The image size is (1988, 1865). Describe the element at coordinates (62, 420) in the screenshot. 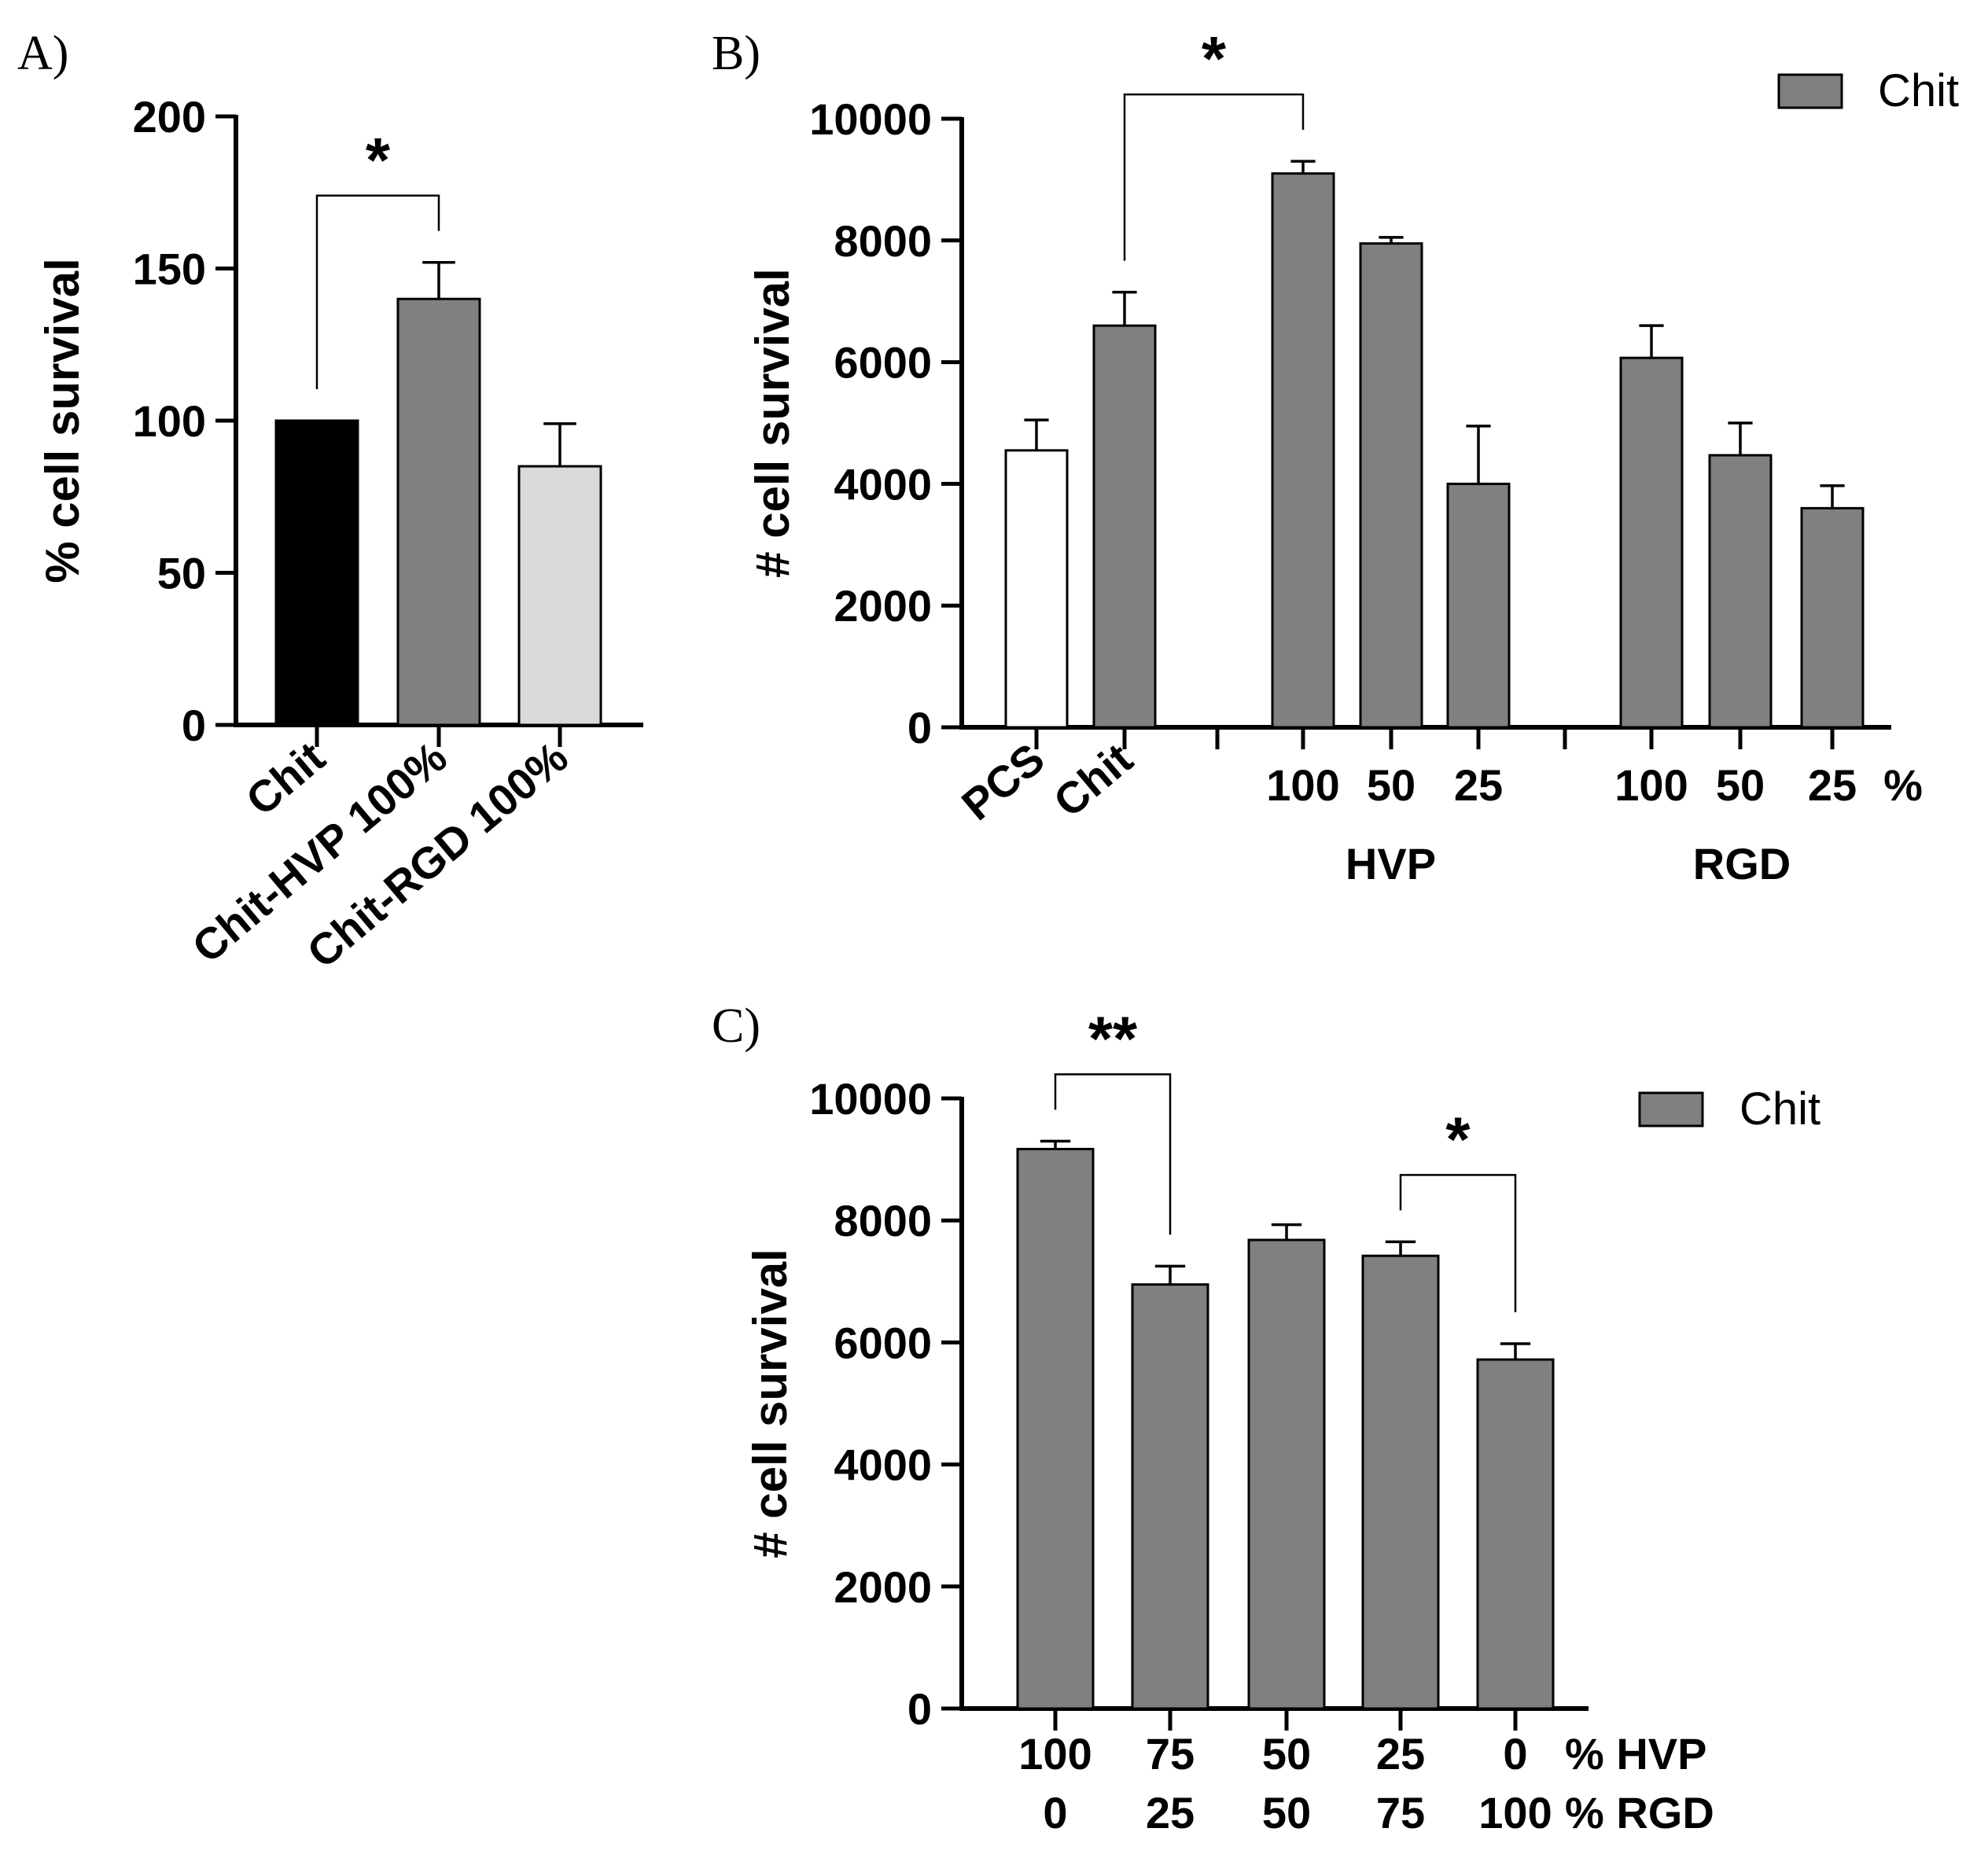

I see `y-axis-title: % cell survival` at that location.